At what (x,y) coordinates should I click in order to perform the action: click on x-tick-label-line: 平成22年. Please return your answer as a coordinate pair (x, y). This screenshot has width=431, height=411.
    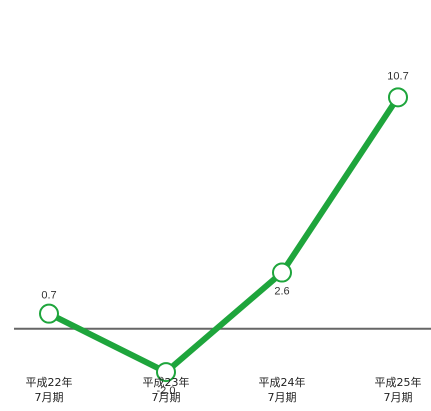
    Looking at the image, I should click on (49, 382).